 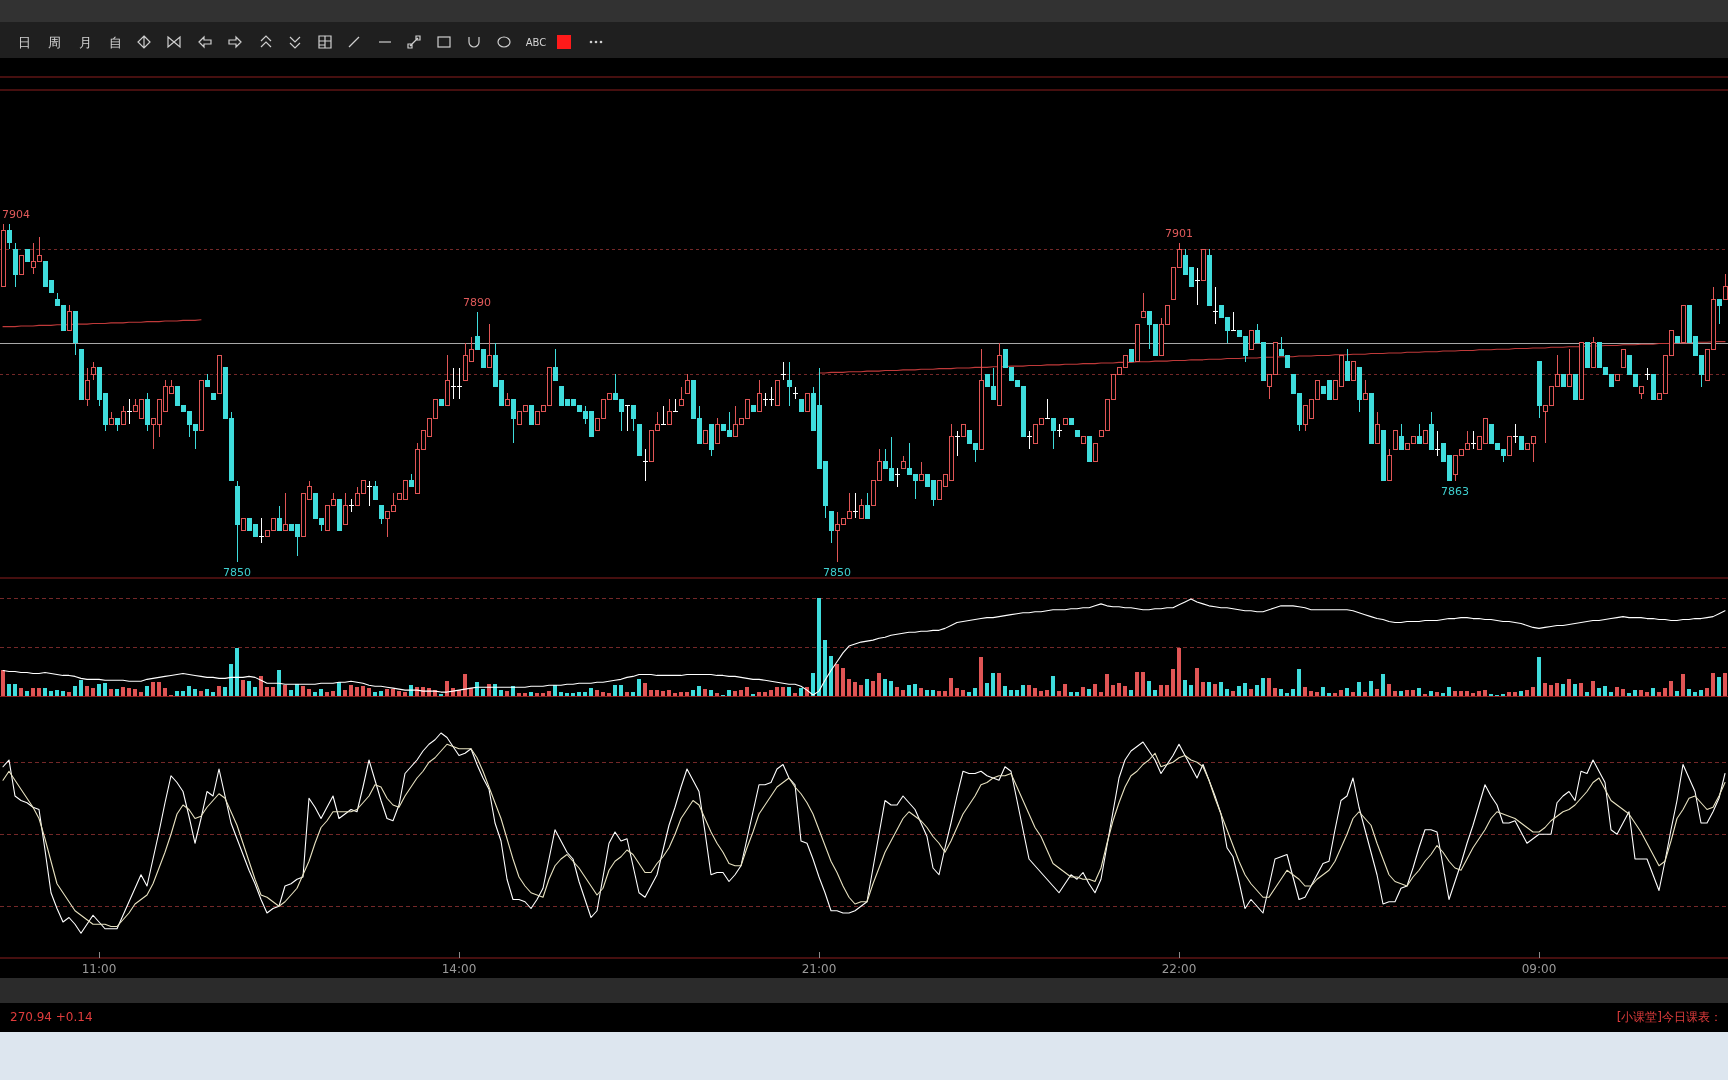 I want to click on annotation: 7901, so click(x=1179, y=233).